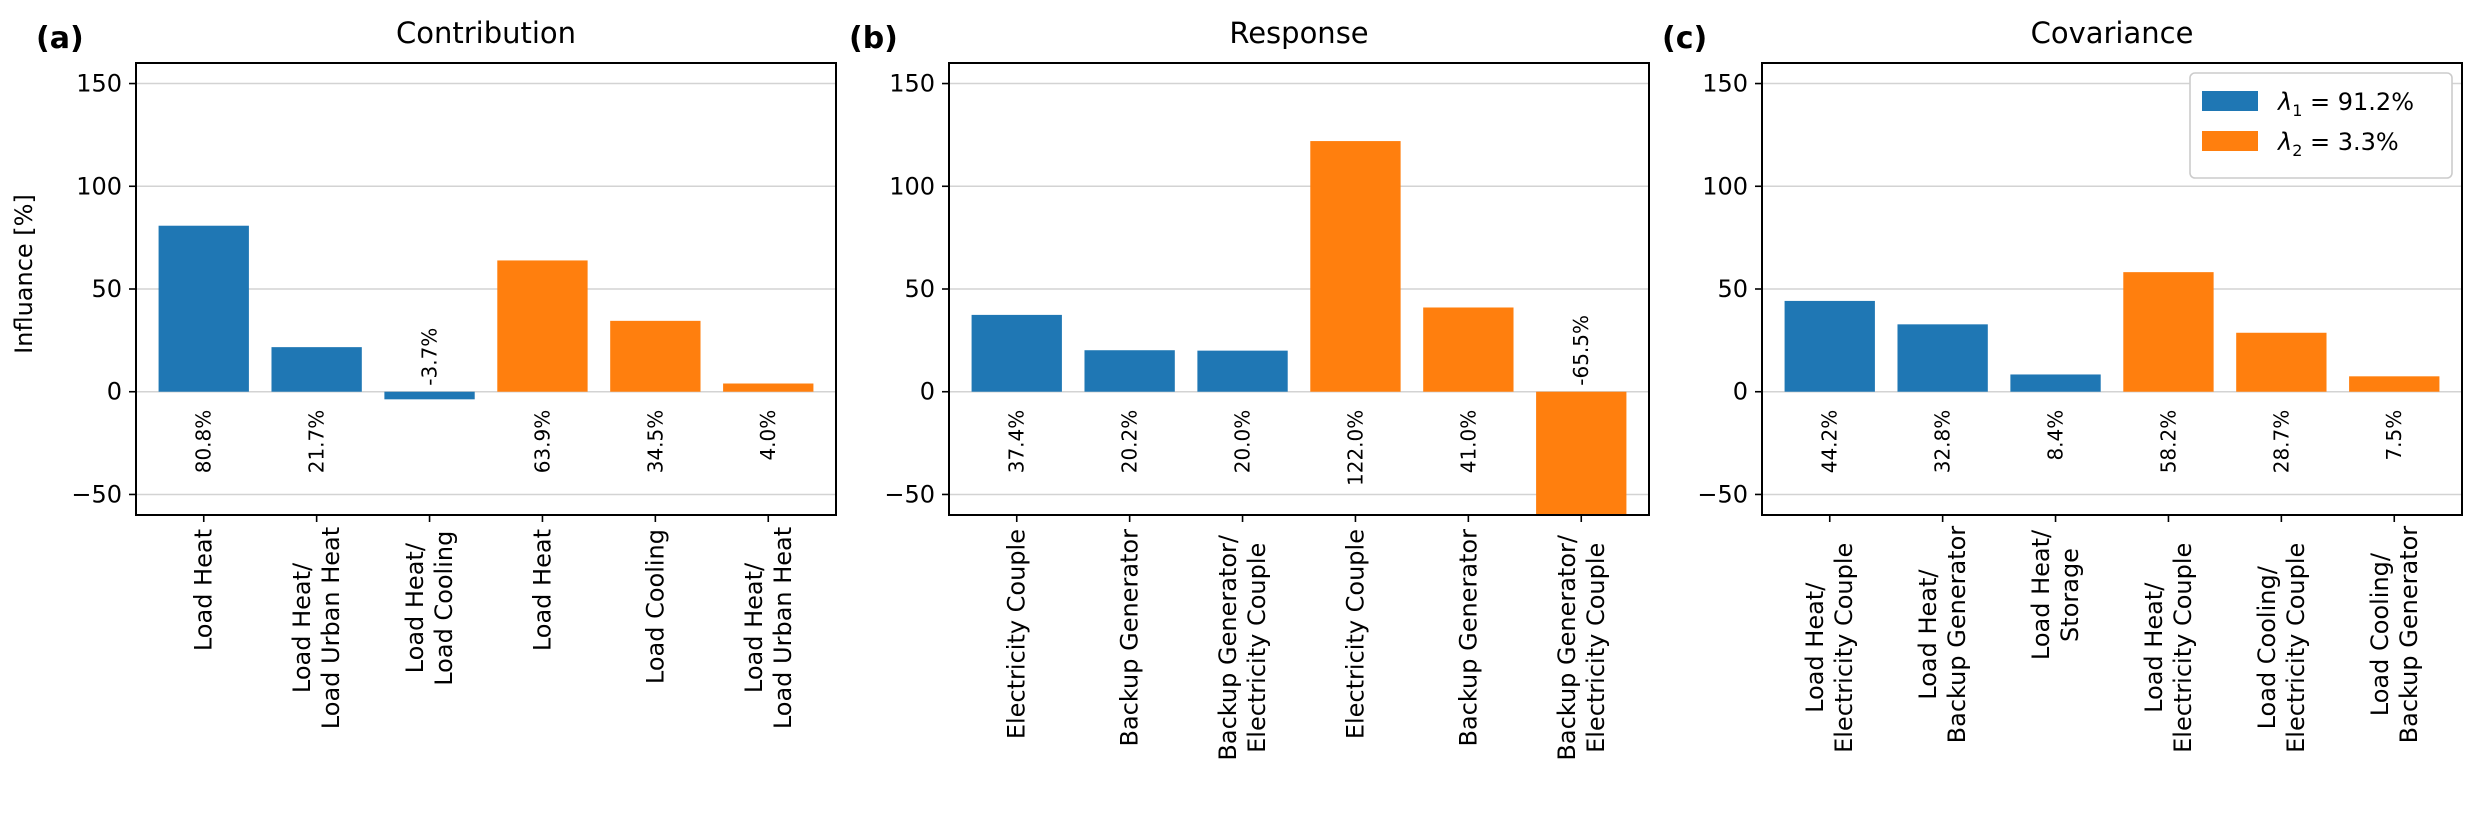 This screenshot has width=2482, height=825. I want to click on value-label: 63.9%, so click(542, 442).